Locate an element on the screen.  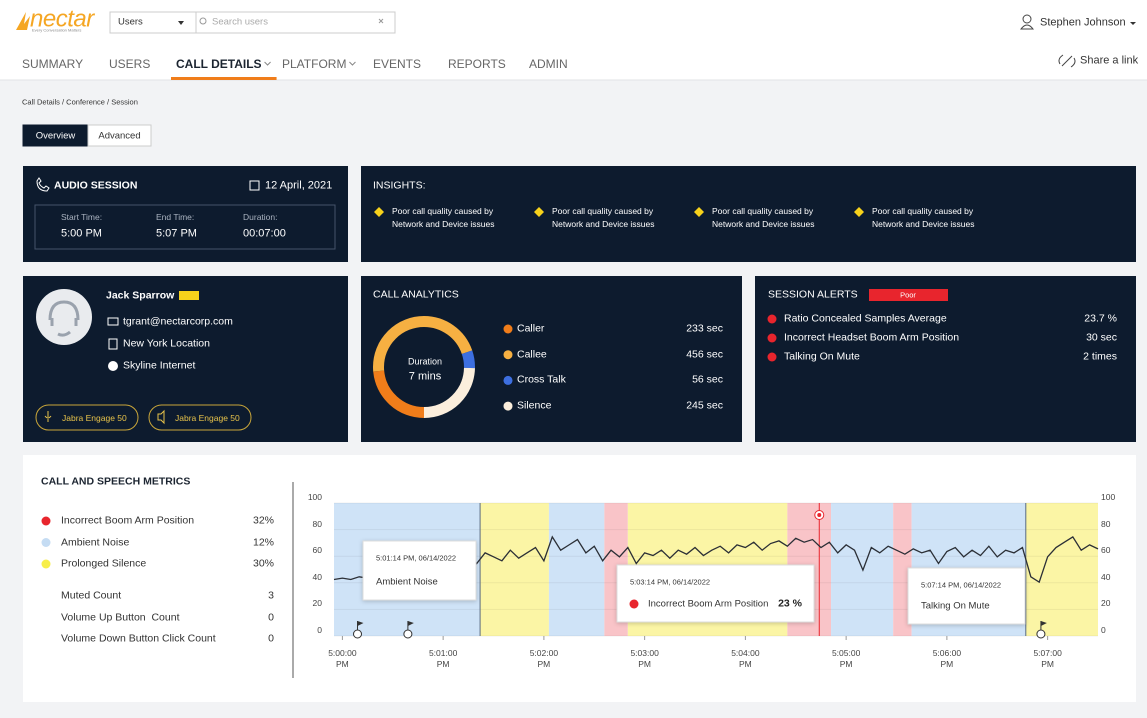
card-title: SESSION ALERTS is located at coordinates (813, 294).